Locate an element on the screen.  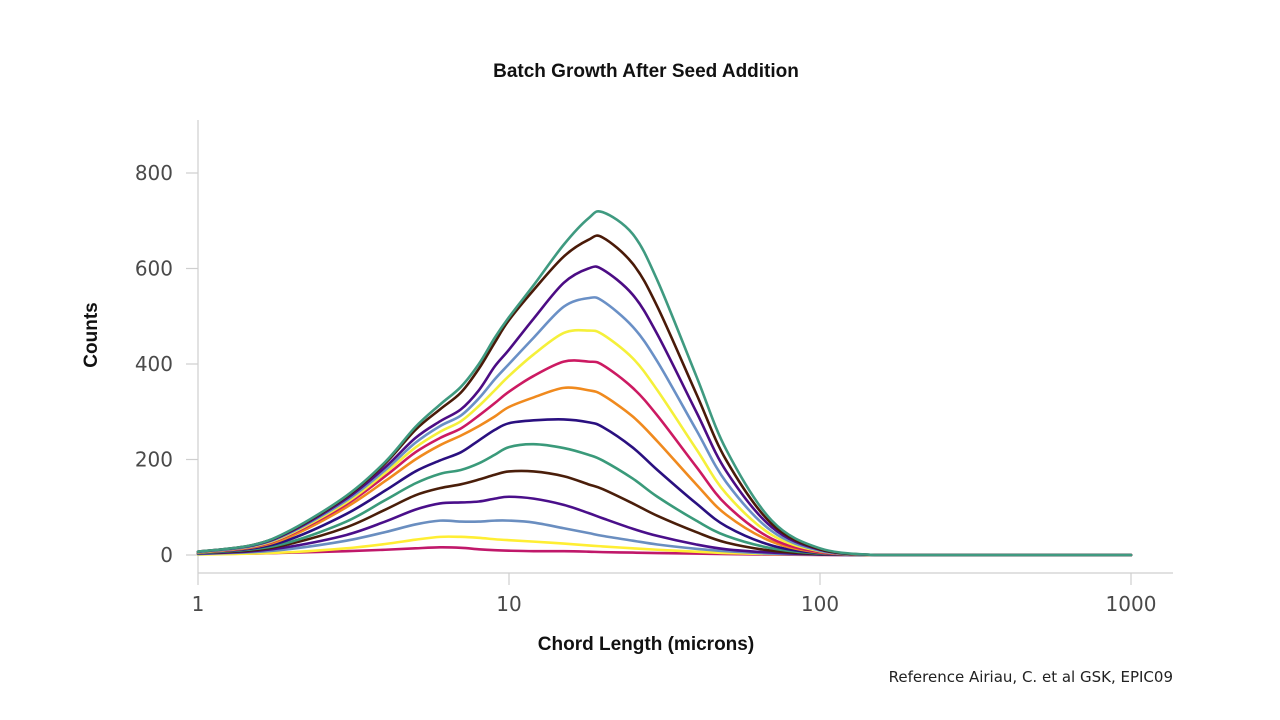
x-tick-label: 10 is located at coordinates (508, 604).